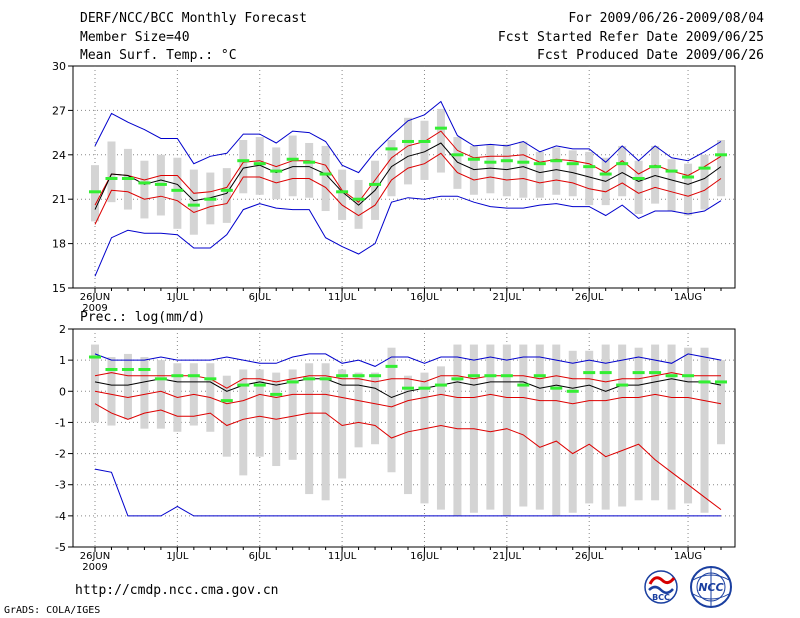 The image size is (800, 618). I want to click on ncc-logo-text: NCC, so click(710, 587).